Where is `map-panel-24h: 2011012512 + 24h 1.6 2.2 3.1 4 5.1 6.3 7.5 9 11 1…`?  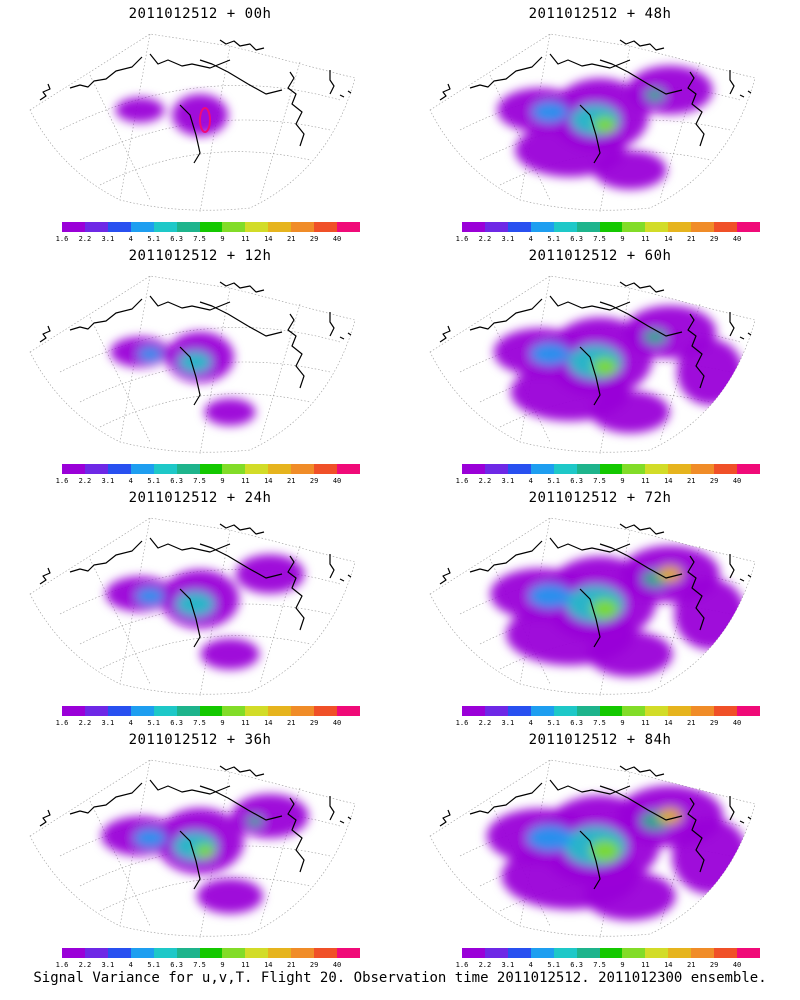 map-panel-24h: 2011012512 + 24h 1.6 2.2 3.1 4 5.1 6.3 7.5 9 11 1… is located at coordinates (200, 605).